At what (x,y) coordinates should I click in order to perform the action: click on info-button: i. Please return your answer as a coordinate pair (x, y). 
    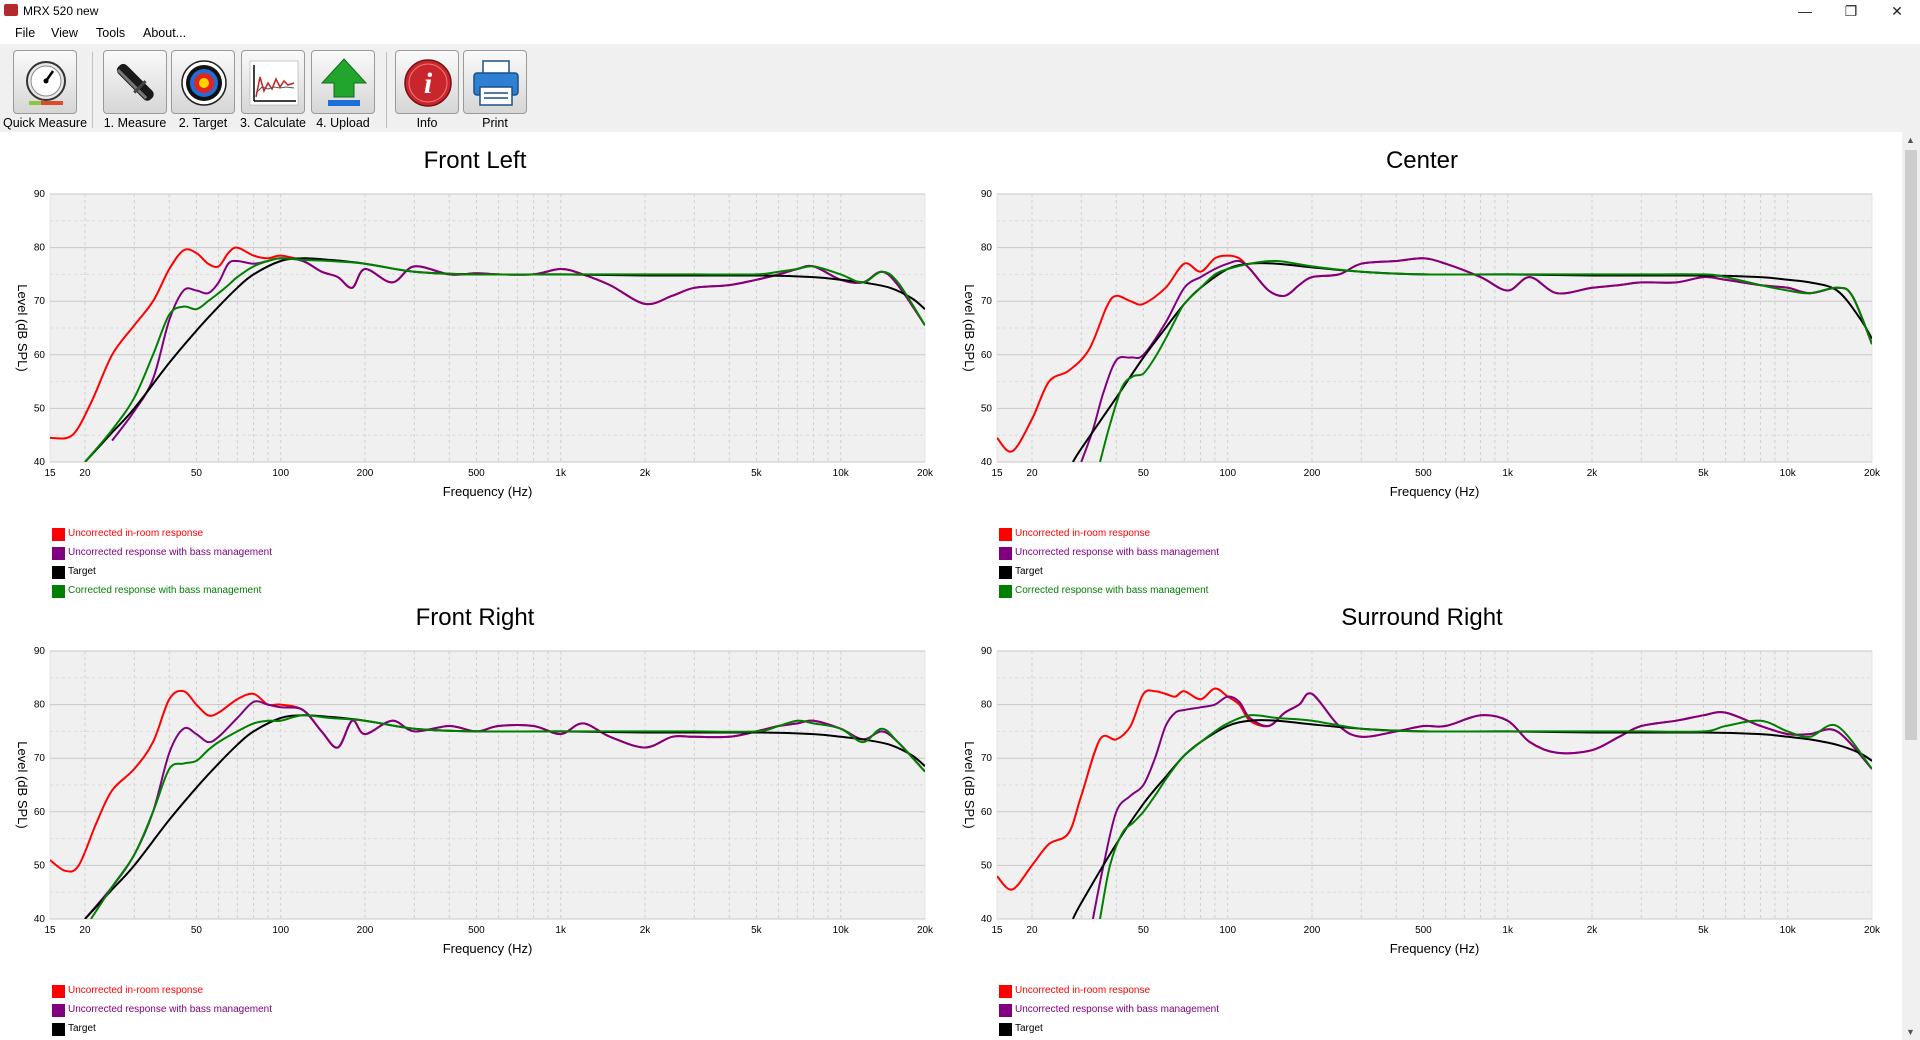
    Looking at the image, I should click on (427, 82).